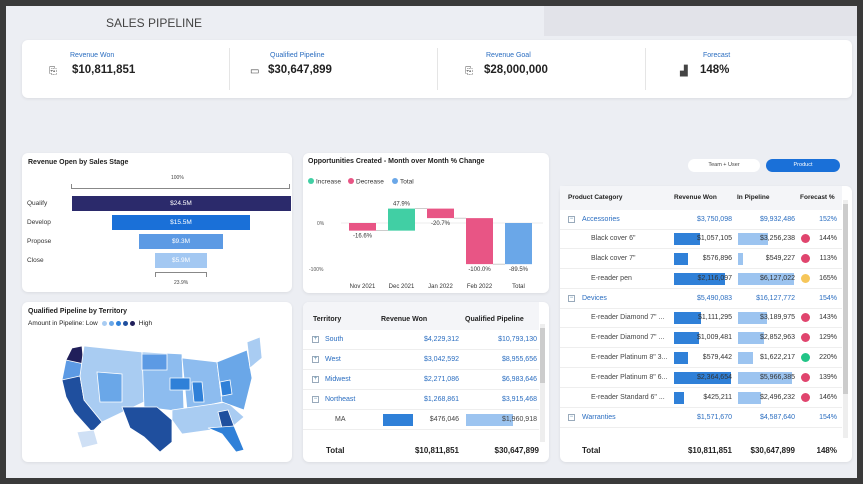  What do you see at coordinates (363, 237) in the screenshot?
I see `data-label: -16.6%` at bounding box center [363, 237].